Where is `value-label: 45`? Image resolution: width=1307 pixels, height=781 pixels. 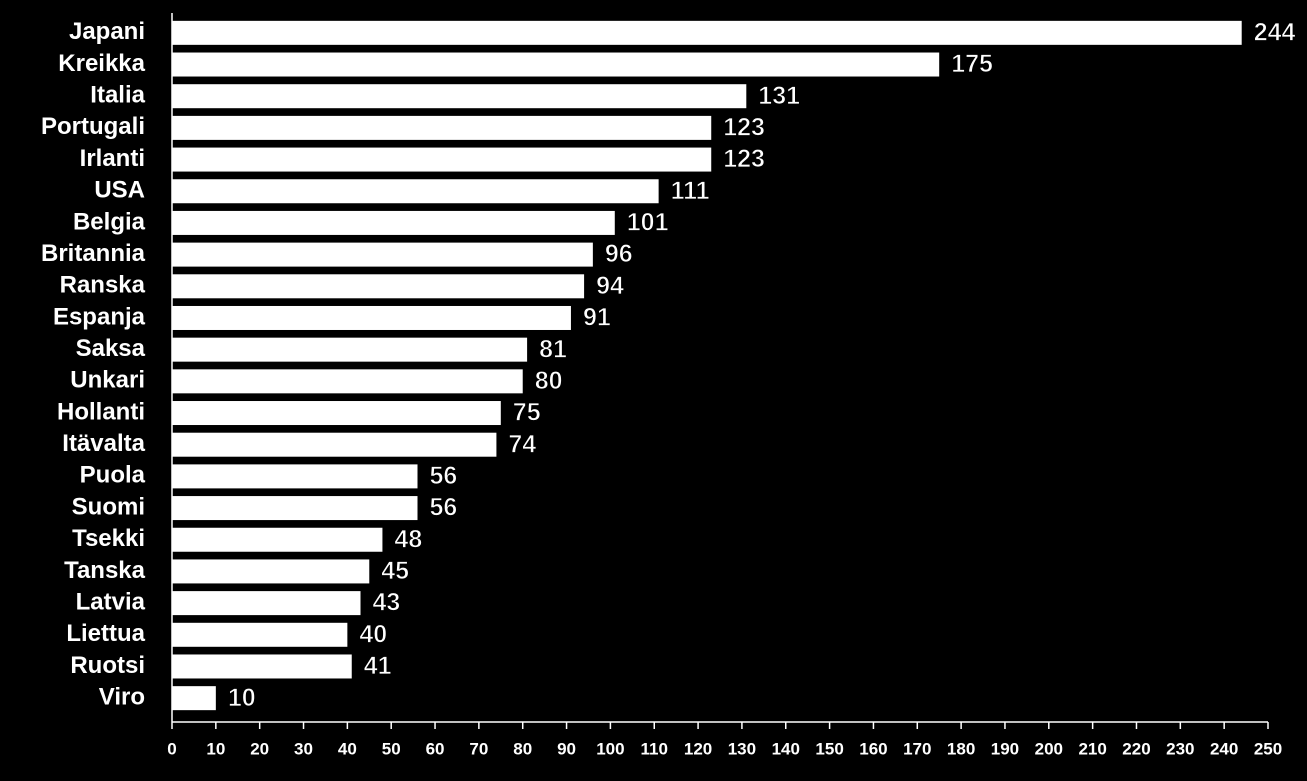
value-label: 45 is located at coordinates (395, 571).